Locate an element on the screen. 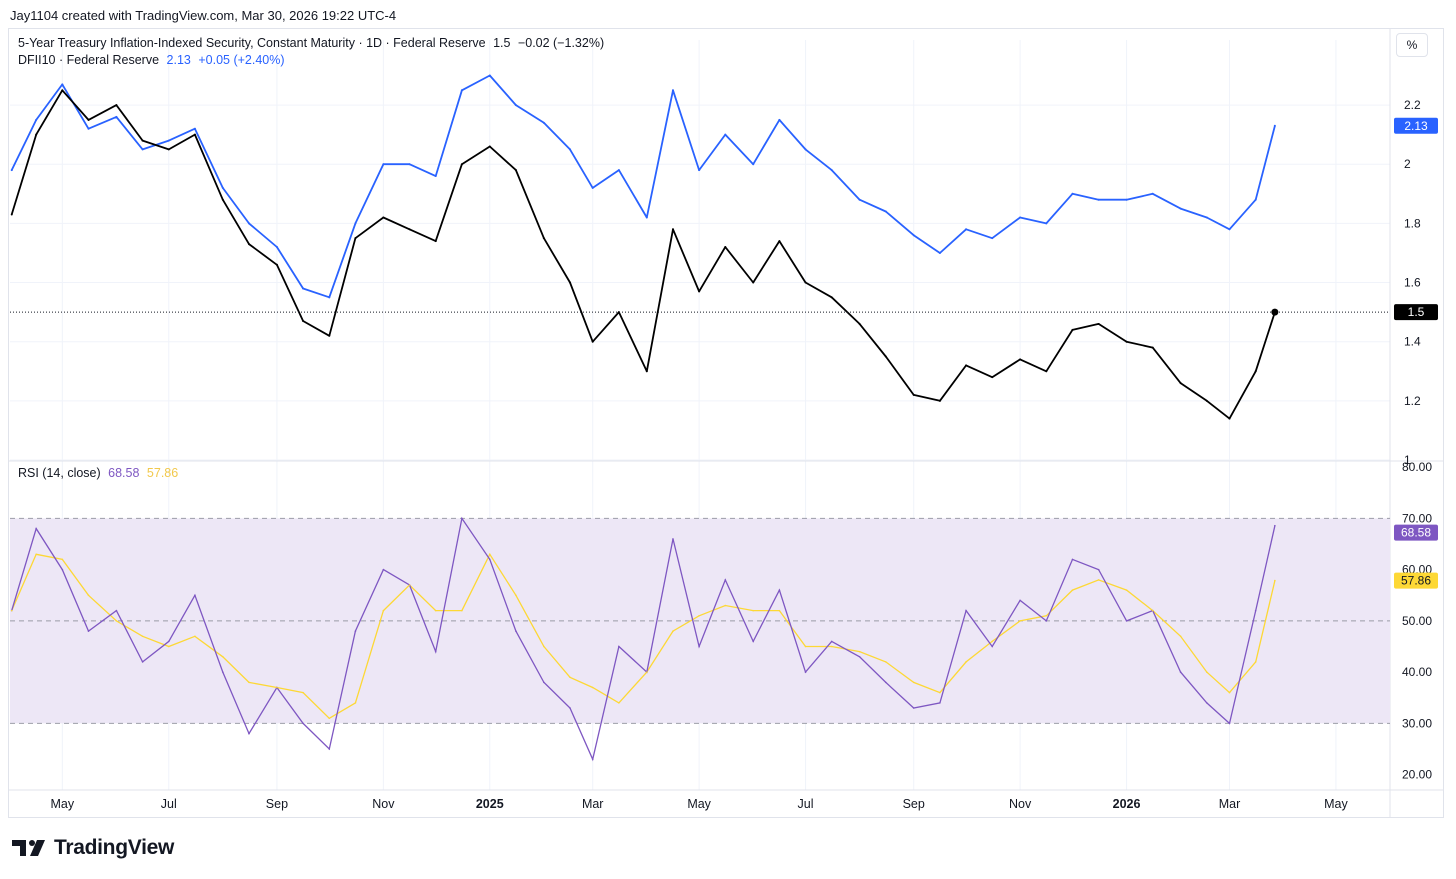 Image resolution: width=1456 pixels, height=879 pixels. legend-rsi-ma-value: 57.86 is located at coordinates (162, 473).